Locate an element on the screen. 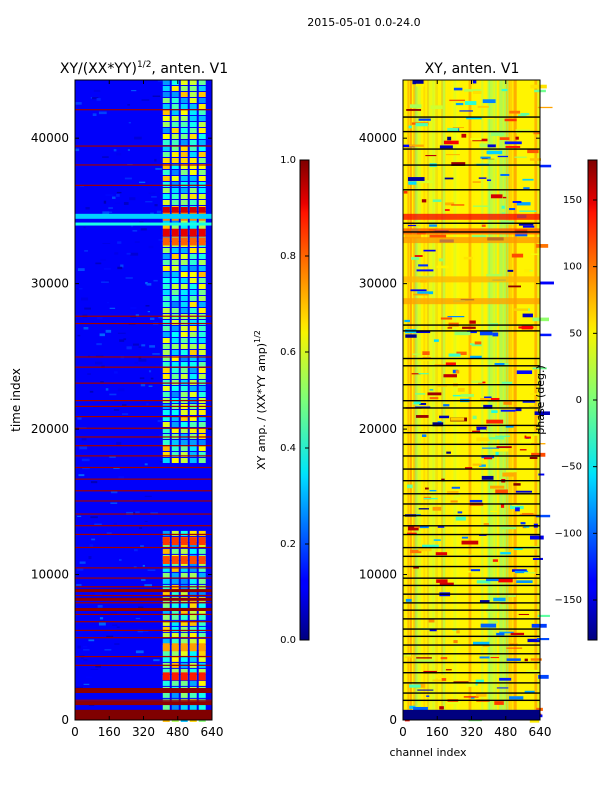 The width and height of the screenshot is (600, 800). amplitude-colorbar-label: XY amp. / (XX*YY amp)1/2 is located at coordinates (260, 400).